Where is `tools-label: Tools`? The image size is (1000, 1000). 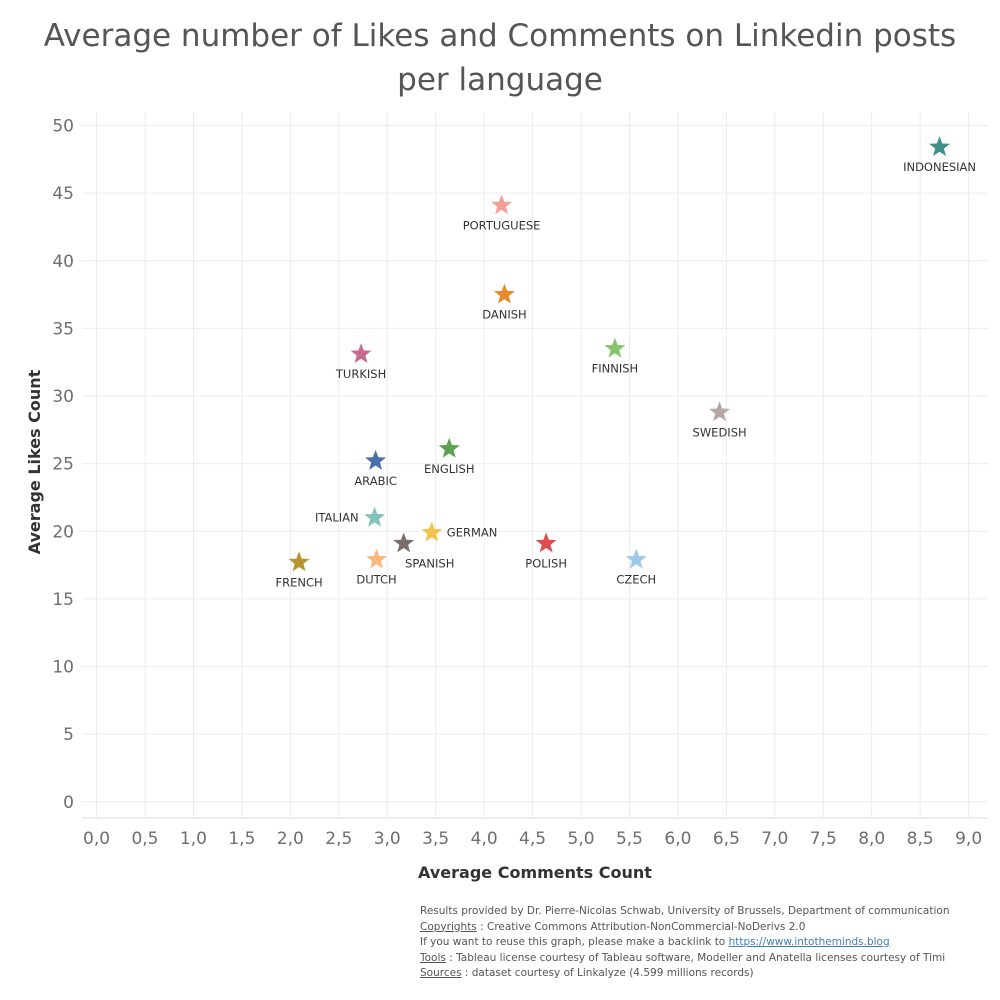 tools-label: Tools is located at coordinates (433, 957).